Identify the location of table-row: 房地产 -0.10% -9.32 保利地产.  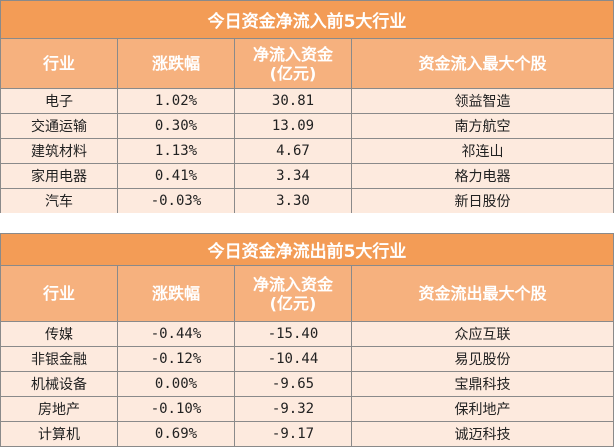
(307, 409).